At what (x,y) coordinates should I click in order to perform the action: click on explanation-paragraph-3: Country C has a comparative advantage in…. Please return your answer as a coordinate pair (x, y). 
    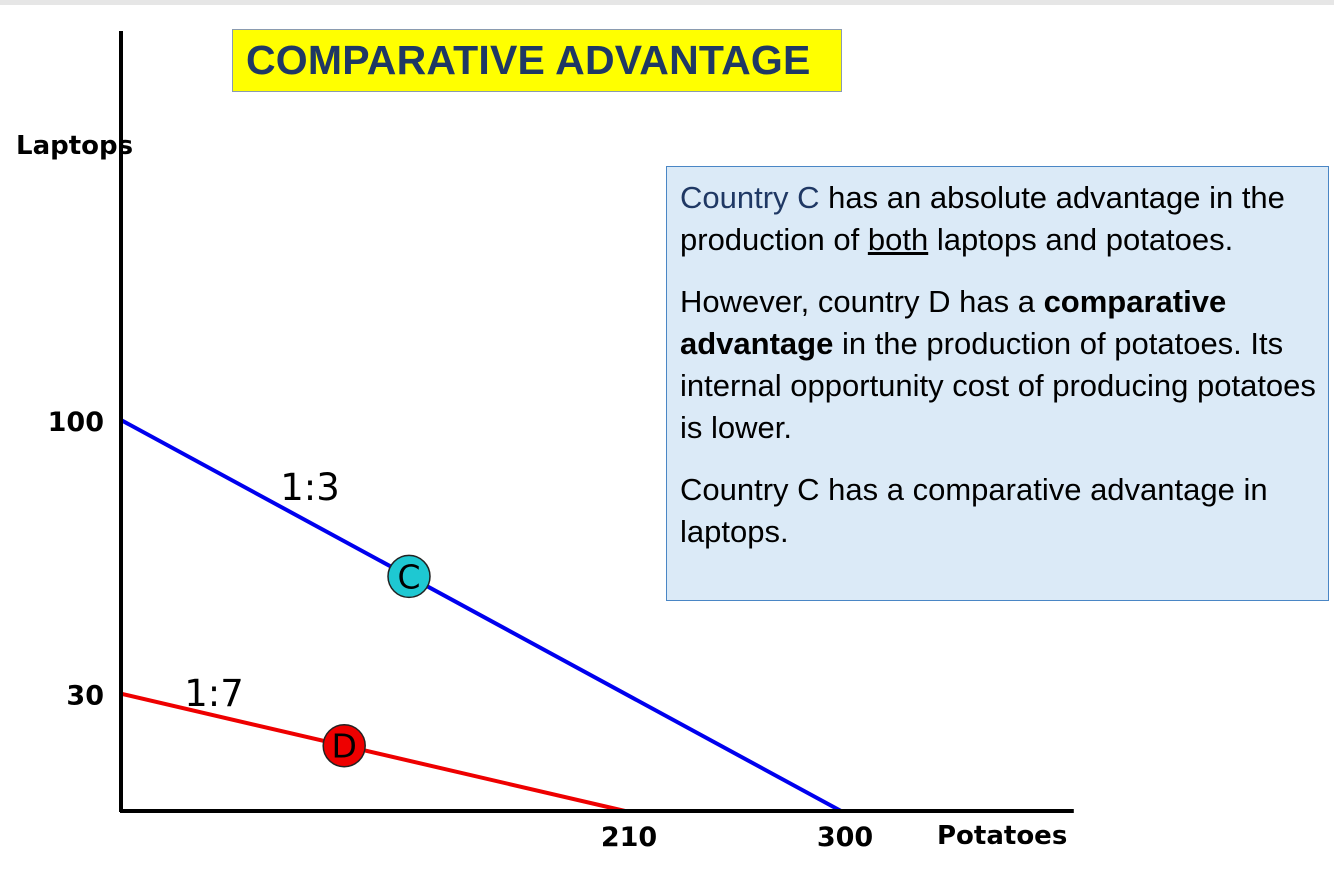
    Looking at the image, I should click on (998, 511).